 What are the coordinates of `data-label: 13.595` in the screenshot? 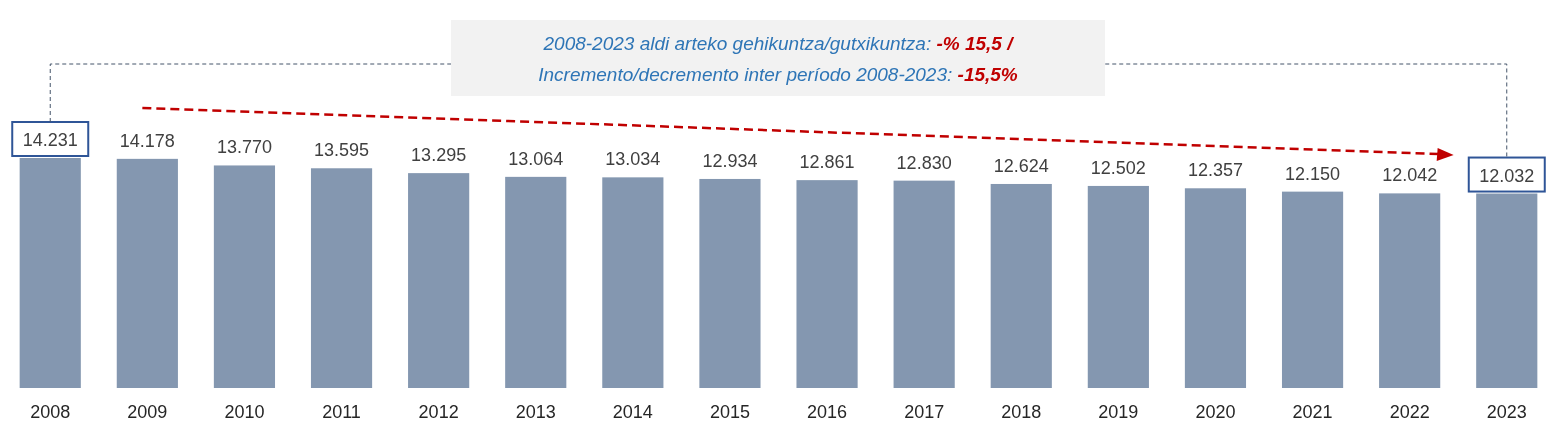 It's located at (342, 150).